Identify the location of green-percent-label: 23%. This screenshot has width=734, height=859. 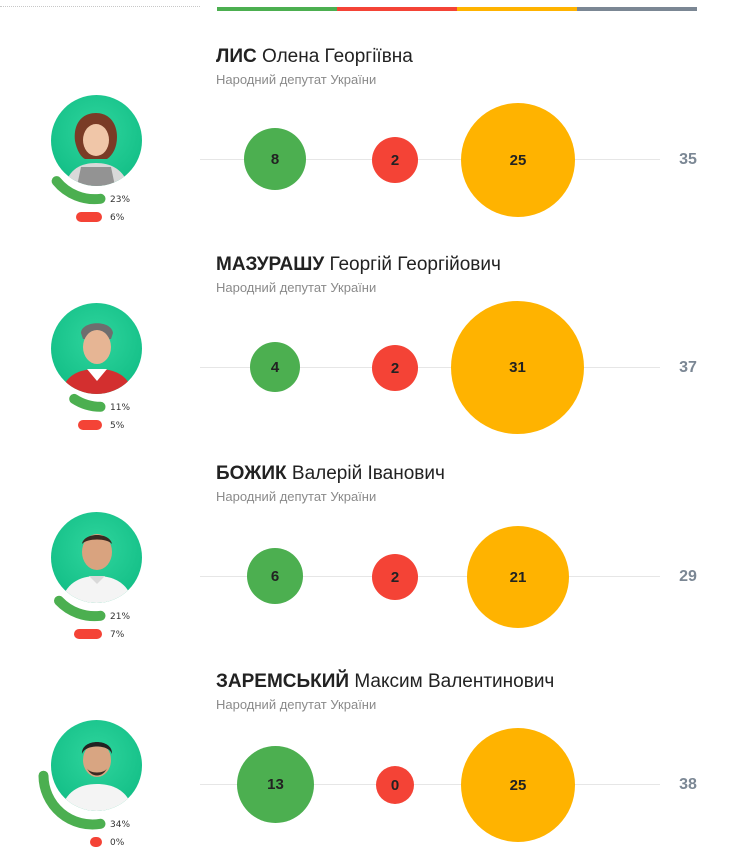
(120, 200).